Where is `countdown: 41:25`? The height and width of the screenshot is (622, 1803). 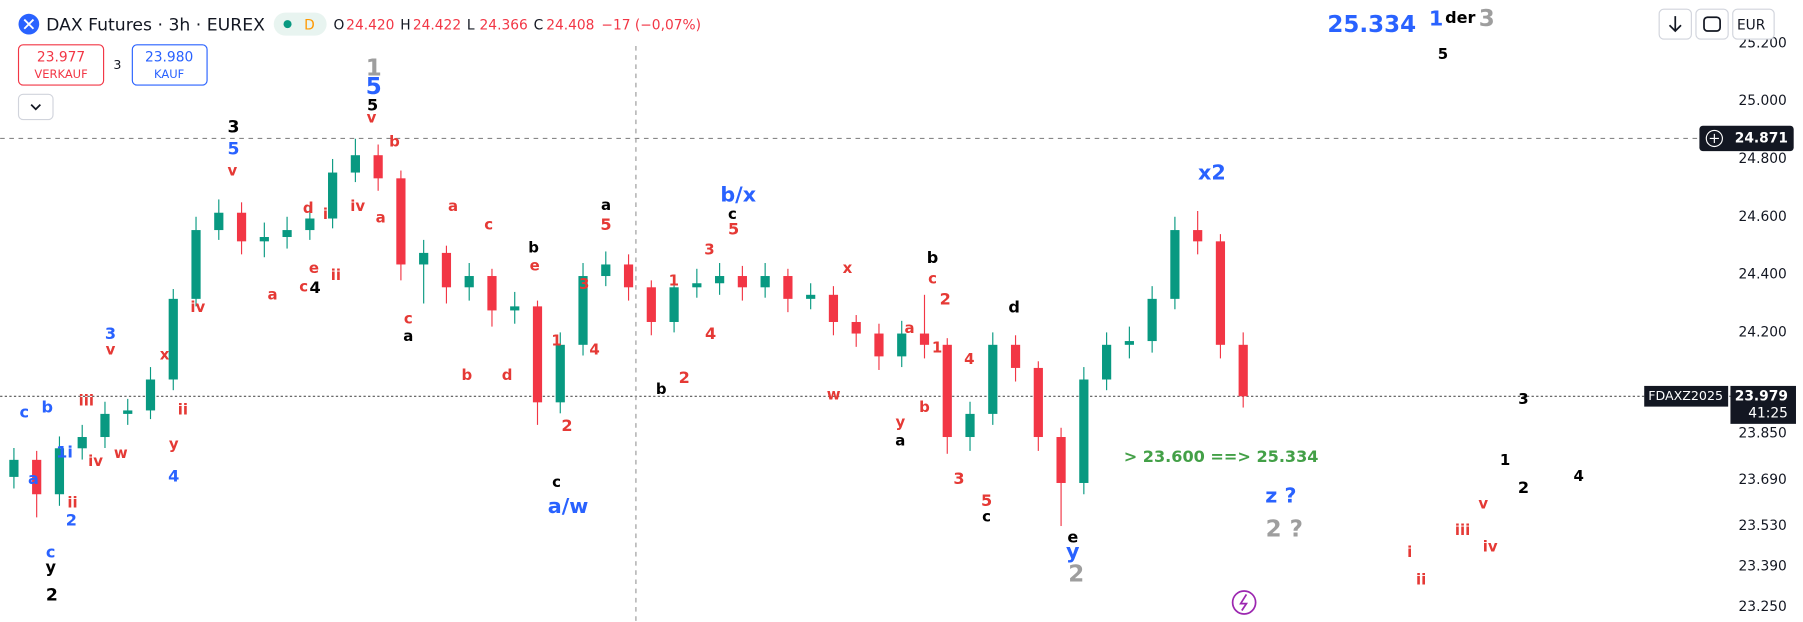 countdown: 41:25 is located at coordinates (1768, 414).